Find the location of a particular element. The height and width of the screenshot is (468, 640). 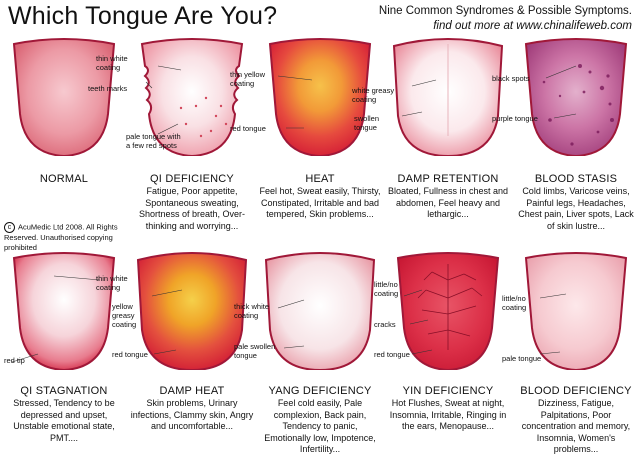

subtitle-line-2: find out more at www.chinalifeweb.com is located at coordinates (532, 26).